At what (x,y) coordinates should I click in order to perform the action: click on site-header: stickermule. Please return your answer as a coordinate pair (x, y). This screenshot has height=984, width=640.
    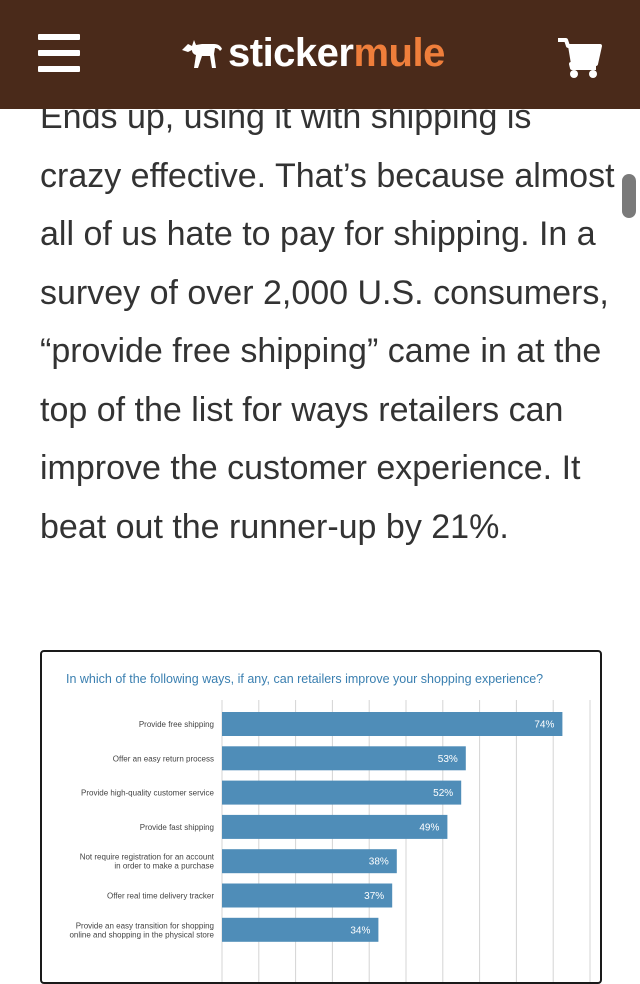
    Looking at the image, I should click on (320, 54).